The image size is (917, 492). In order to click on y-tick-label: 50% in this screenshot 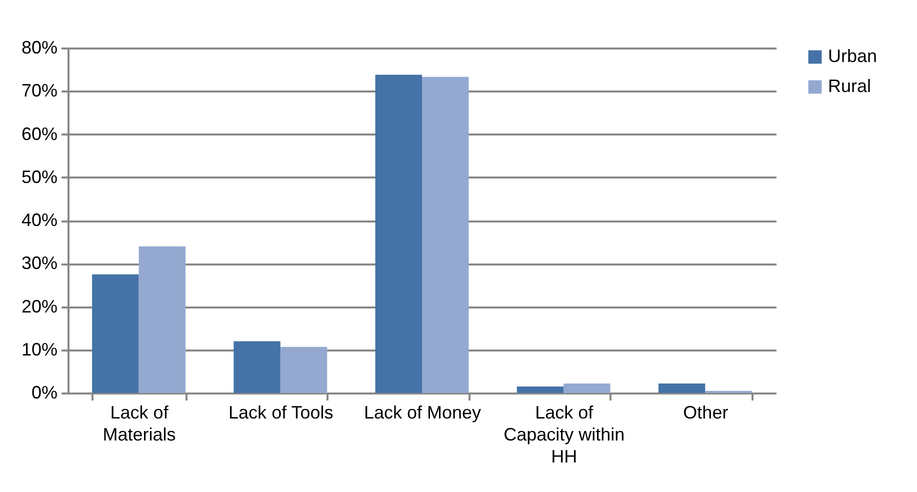, I will do `click(39, 176)`.